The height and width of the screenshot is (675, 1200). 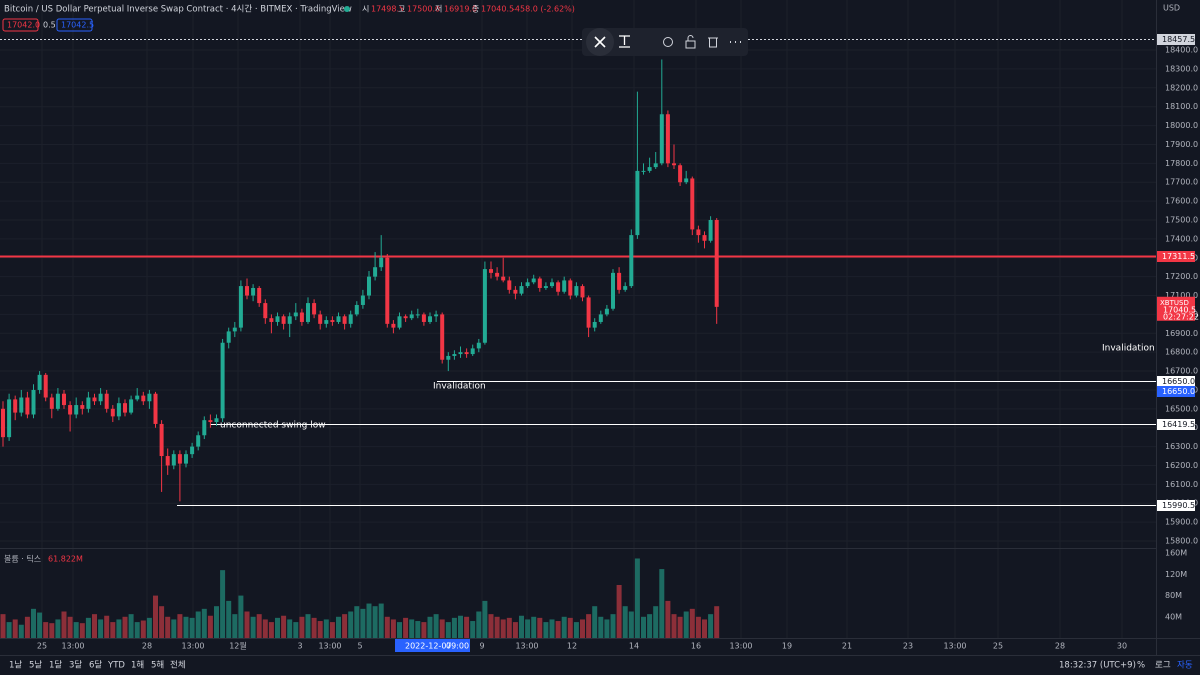 I want to click on crosshair-tag-label: 16650.0, so click(x=1178, y=391).